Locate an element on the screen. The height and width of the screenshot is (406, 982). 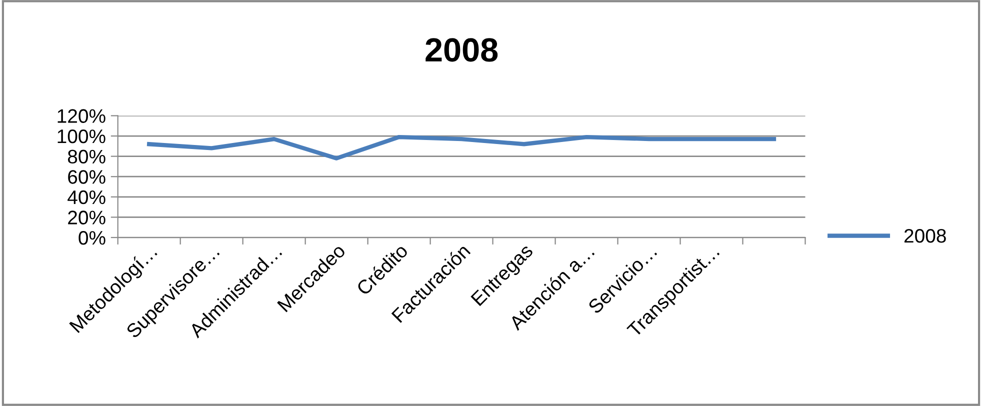
chart-title: 2008 is located at coordinates (462, 50).